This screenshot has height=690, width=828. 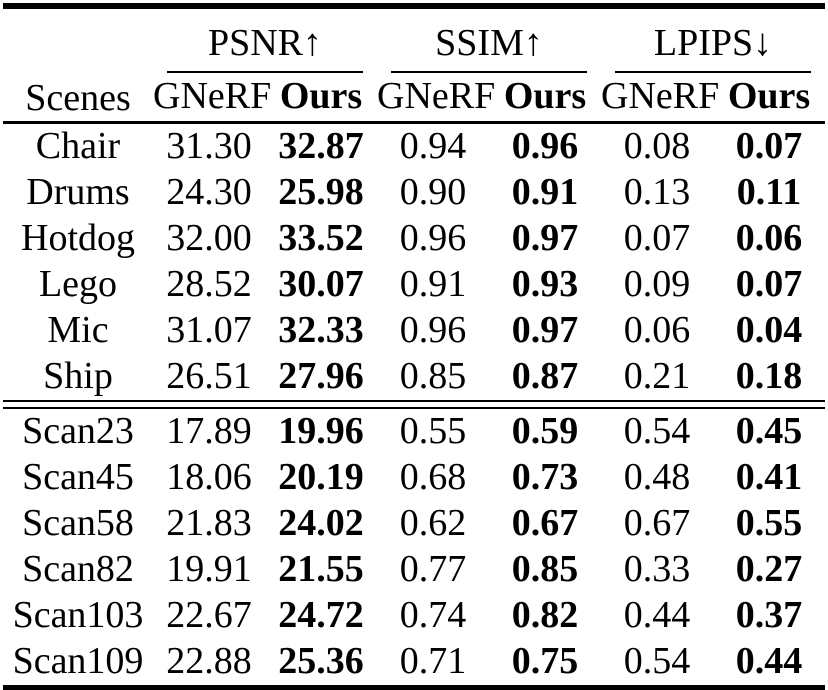 What do you see at coordinates (78, 523) in the screenshot?
I see `scene-label: Scan58` at bounding box center [78, 523].